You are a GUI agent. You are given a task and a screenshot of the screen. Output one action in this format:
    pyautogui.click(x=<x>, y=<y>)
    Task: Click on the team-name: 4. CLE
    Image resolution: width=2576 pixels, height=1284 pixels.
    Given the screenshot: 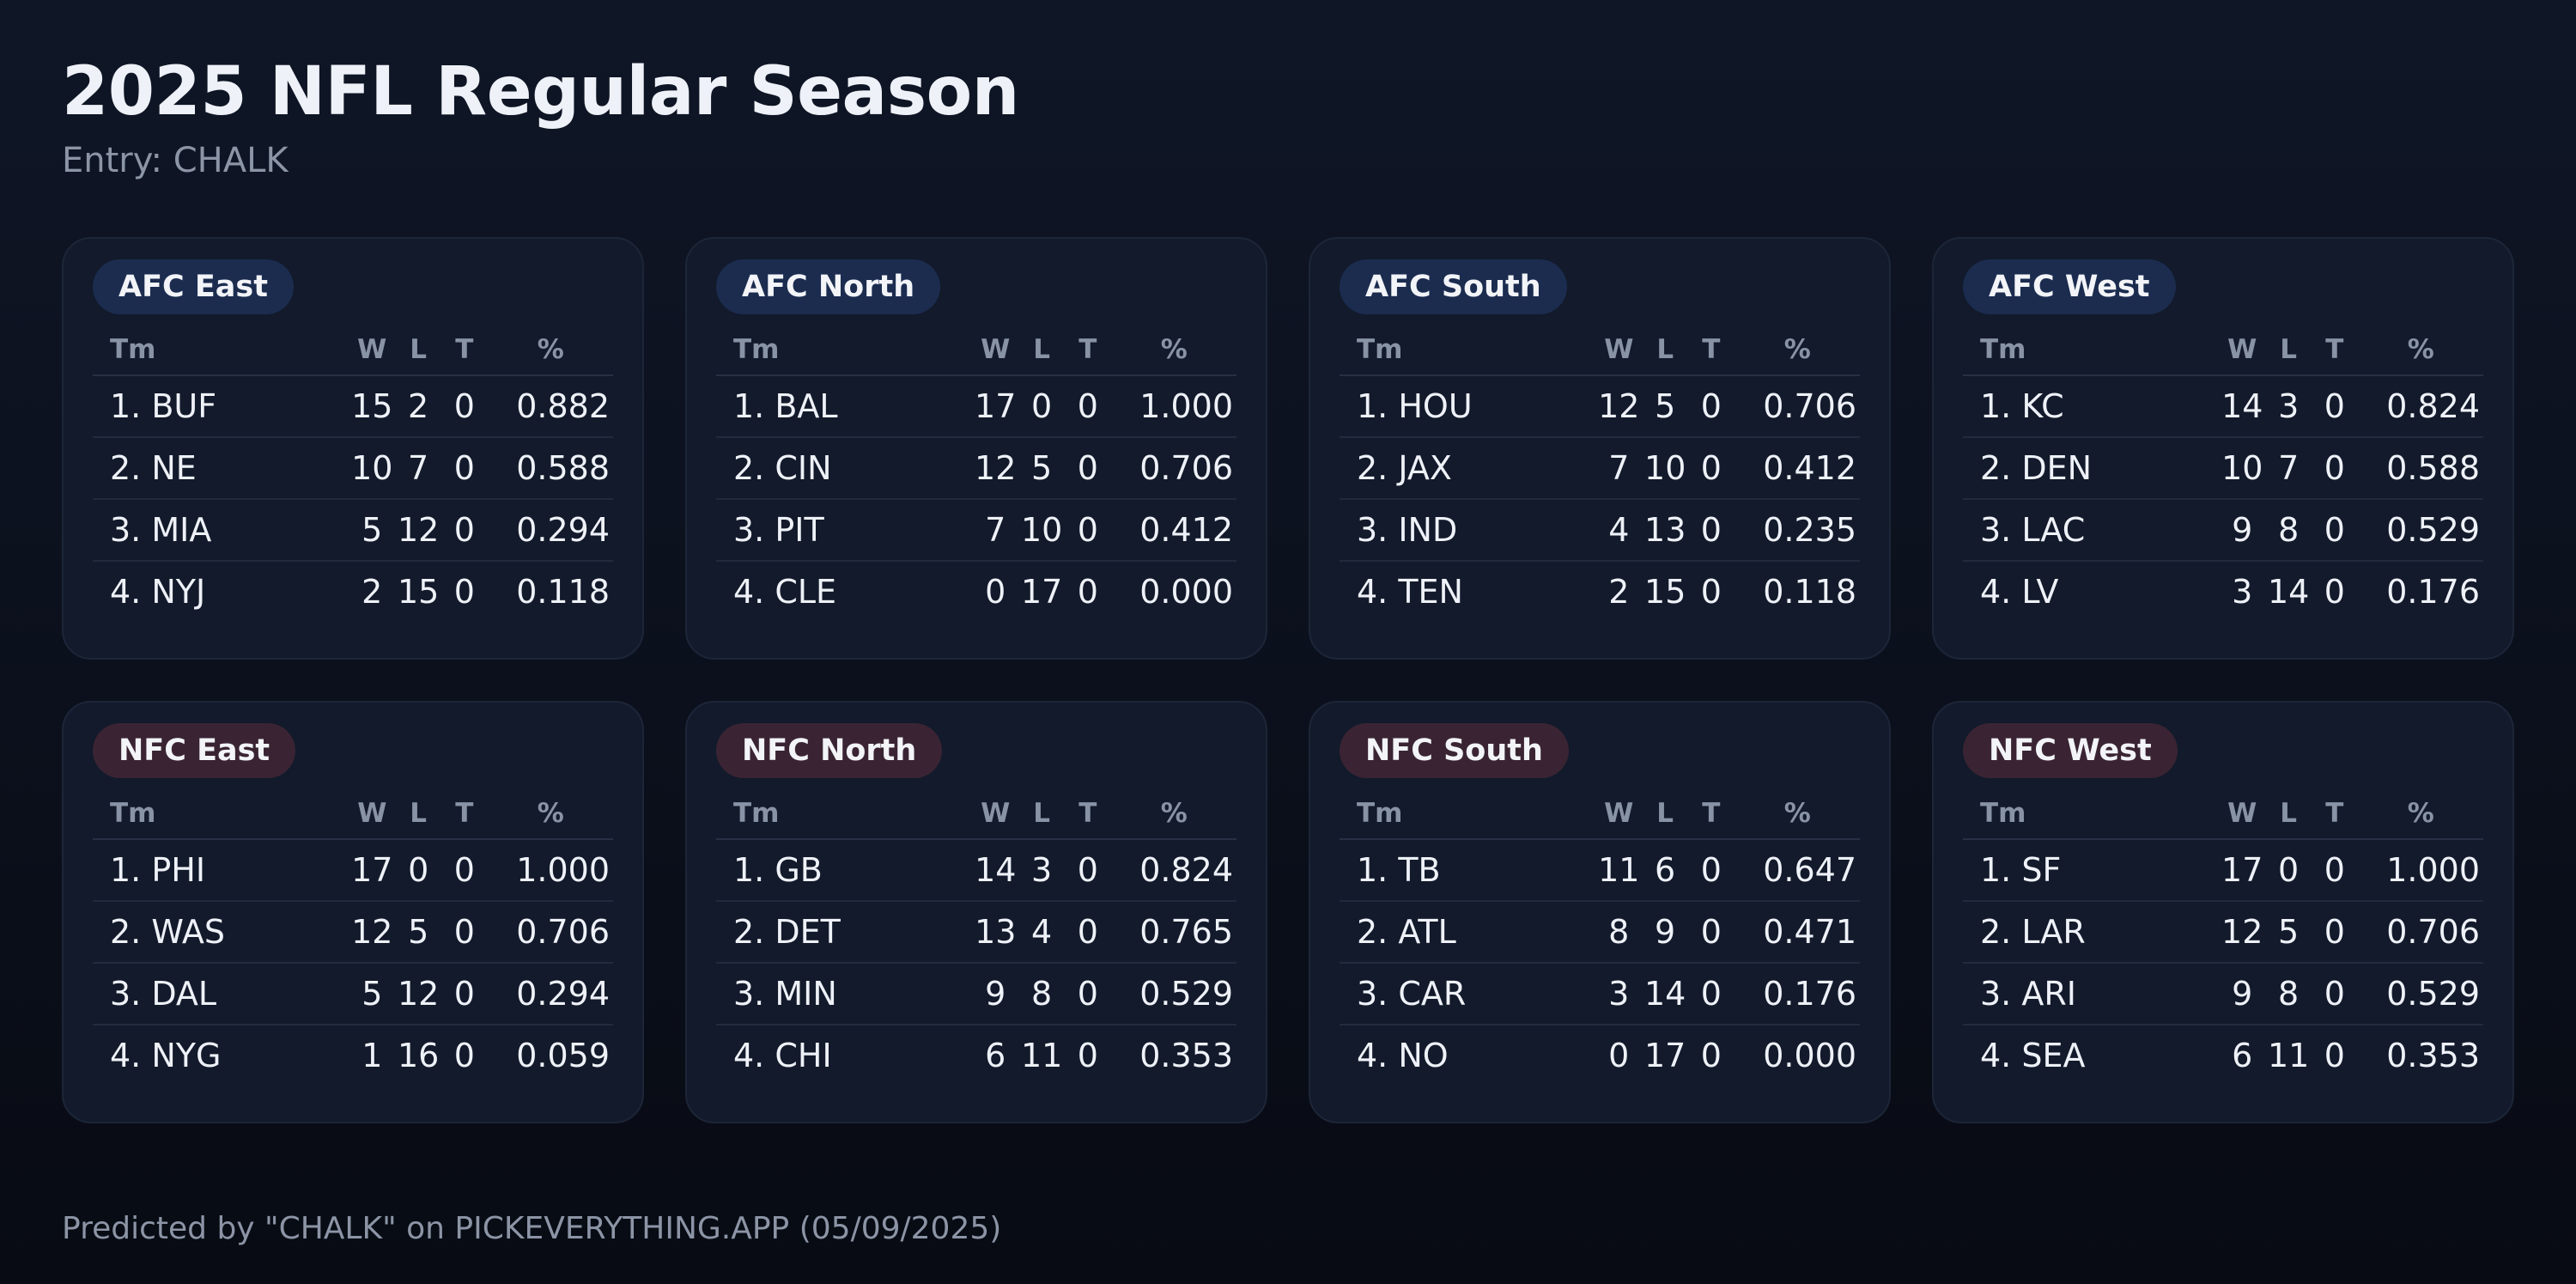 What is the action you would take?
    pyautogui.click(x=785, y=592)
    